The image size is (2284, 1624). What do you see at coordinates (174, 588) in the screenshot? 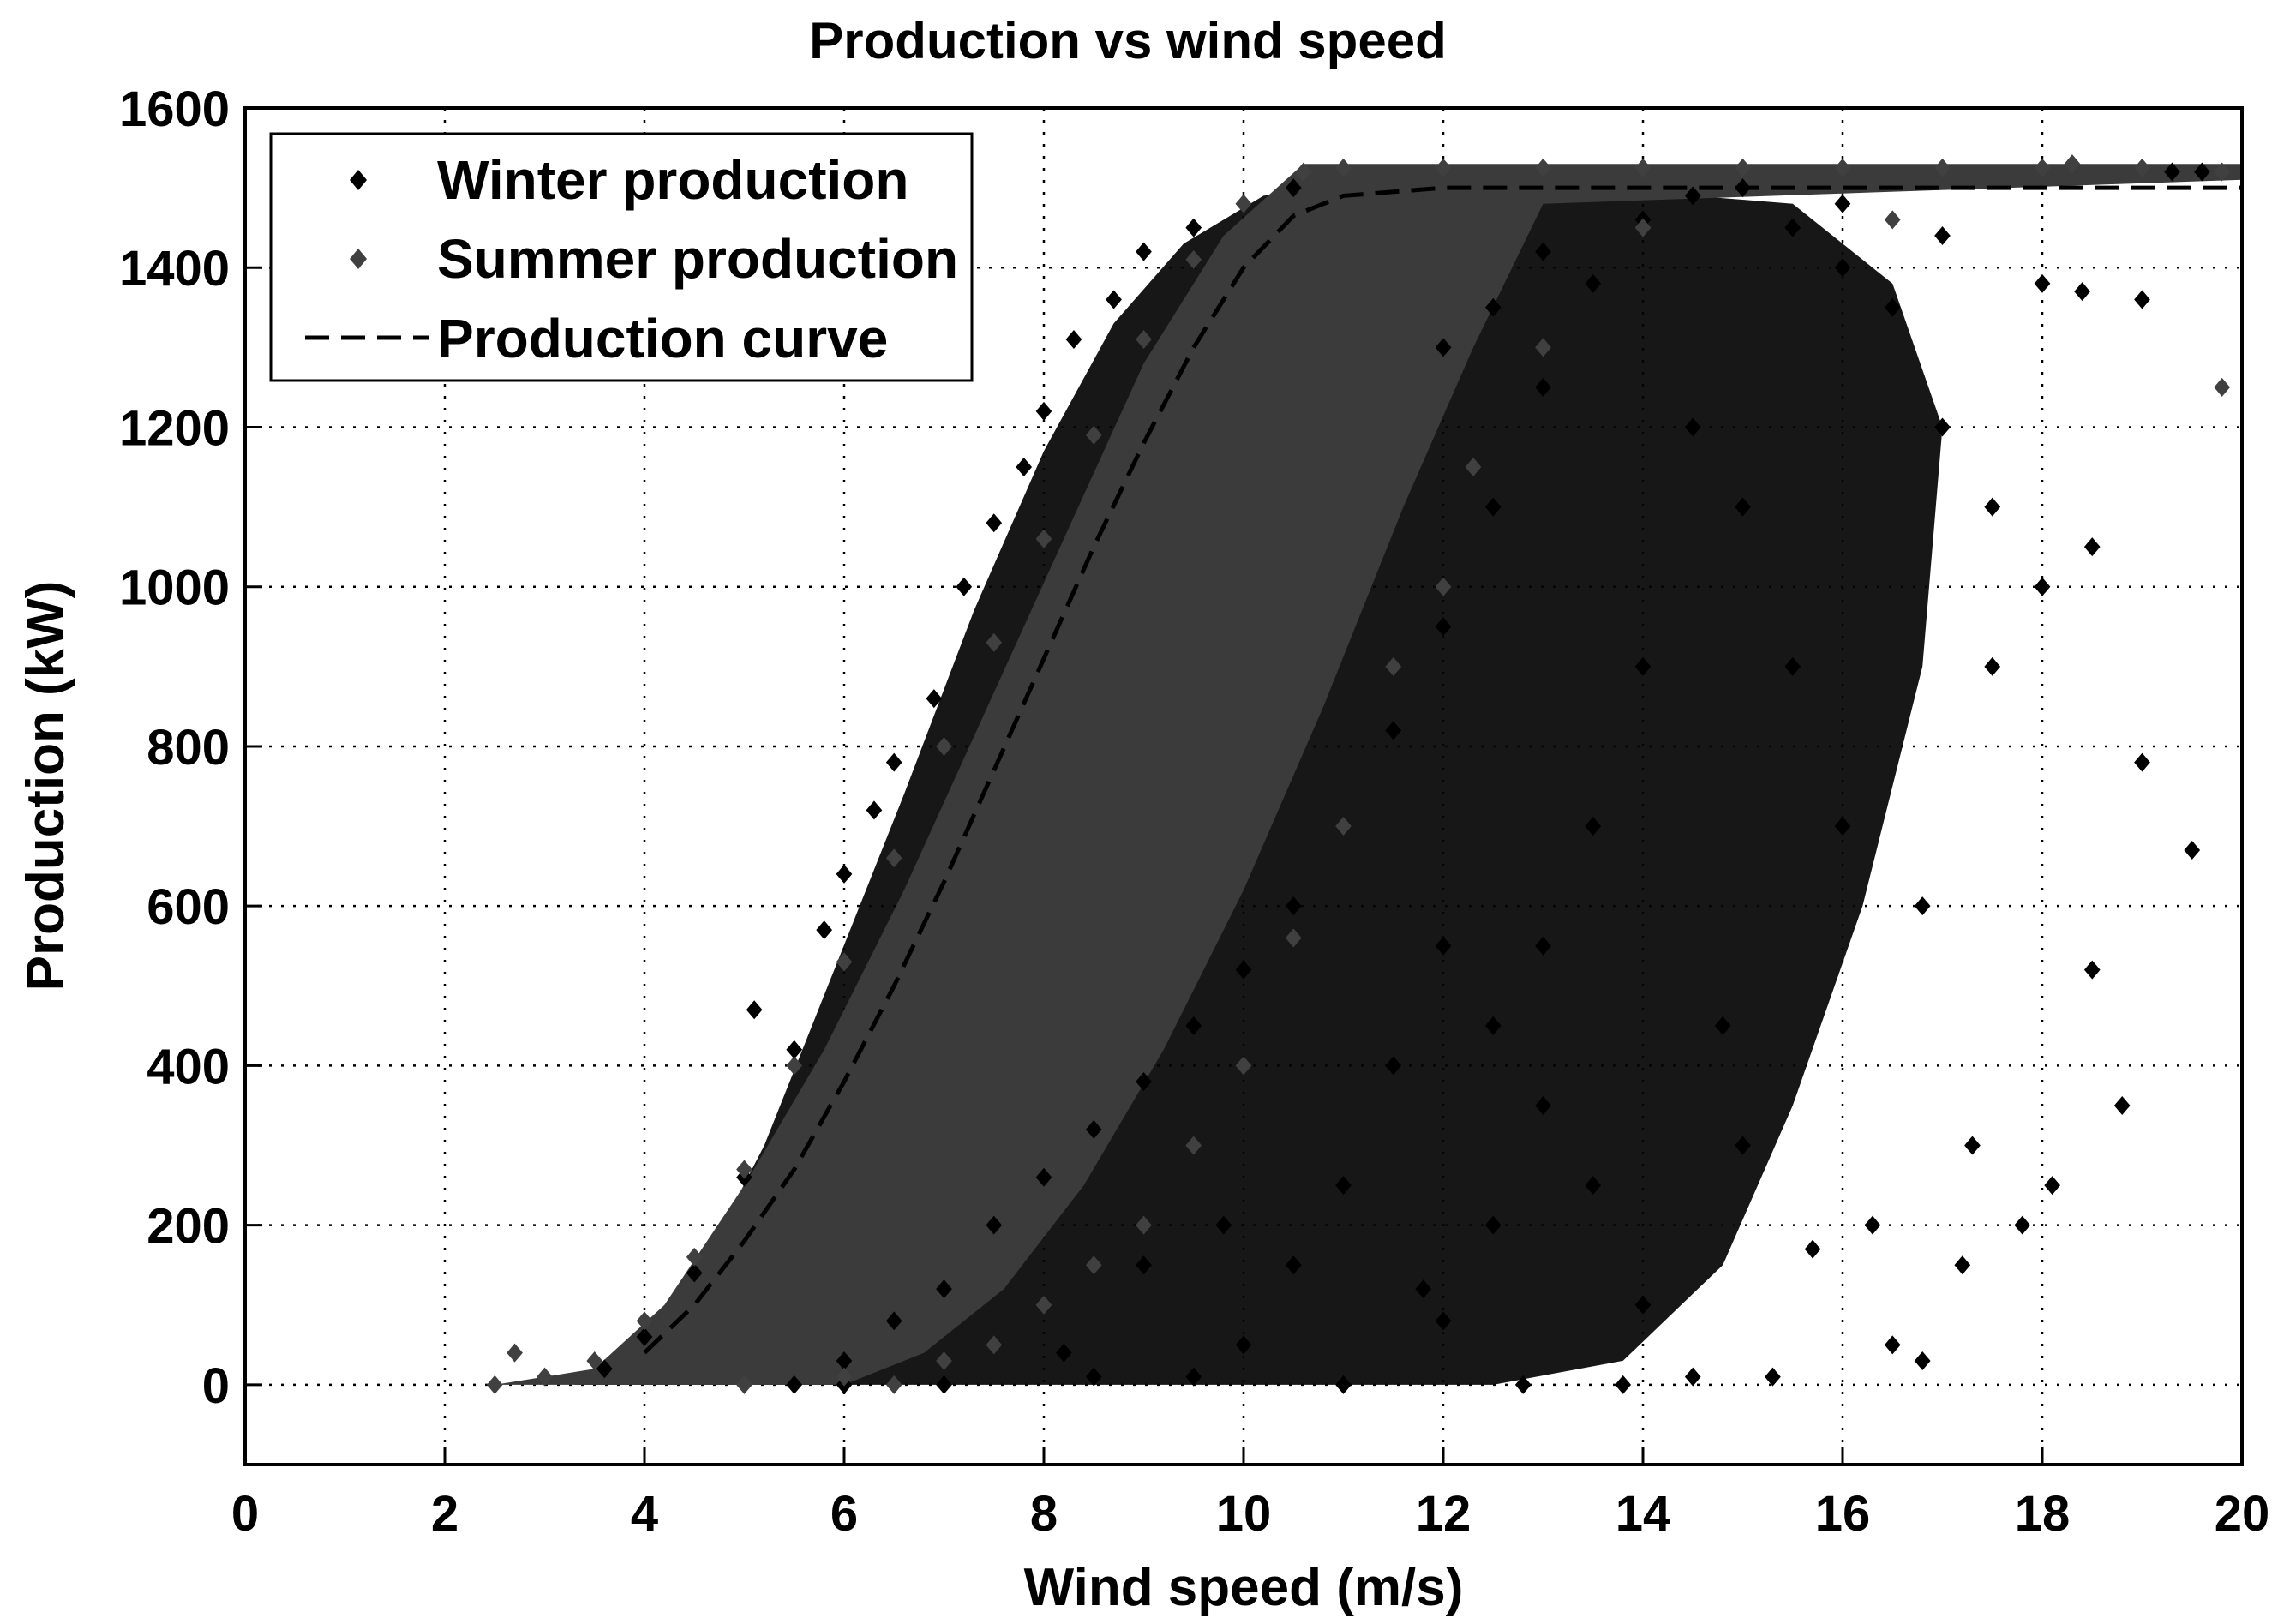
I see `y-tick-label: 1000` at bounding box center [174, 588].